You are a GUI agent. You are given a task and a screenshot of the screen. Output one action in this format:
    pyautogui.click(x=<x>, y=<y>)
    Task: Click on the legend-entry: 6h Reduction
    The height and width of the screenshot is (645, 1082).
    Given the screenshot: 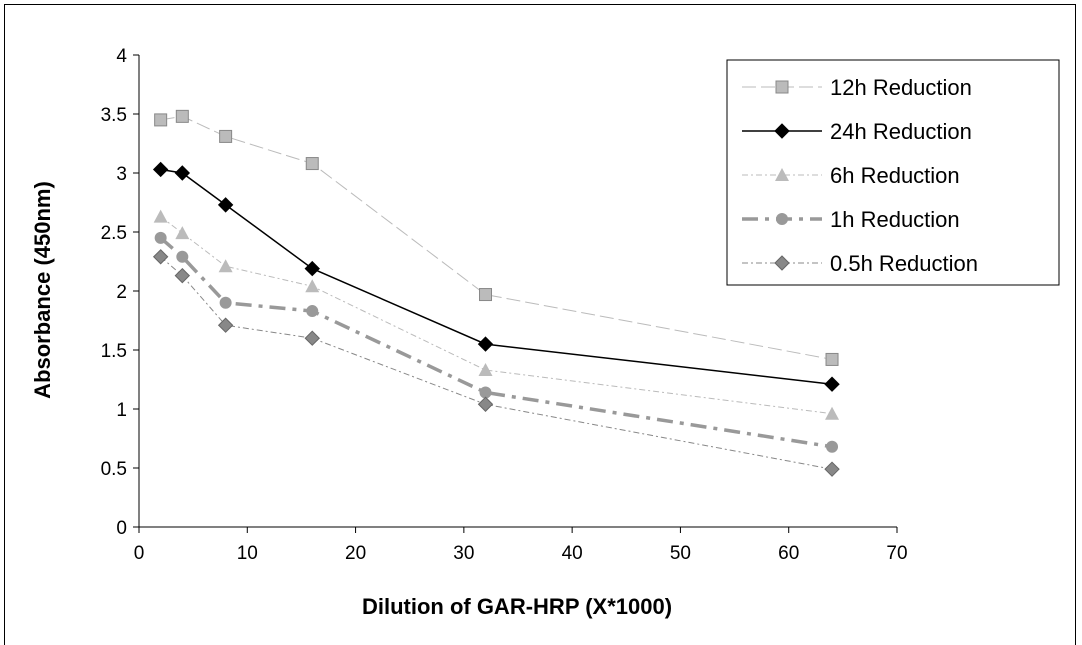 What is the action you would take?
    pyautogui.click(x=851, y=175)
    